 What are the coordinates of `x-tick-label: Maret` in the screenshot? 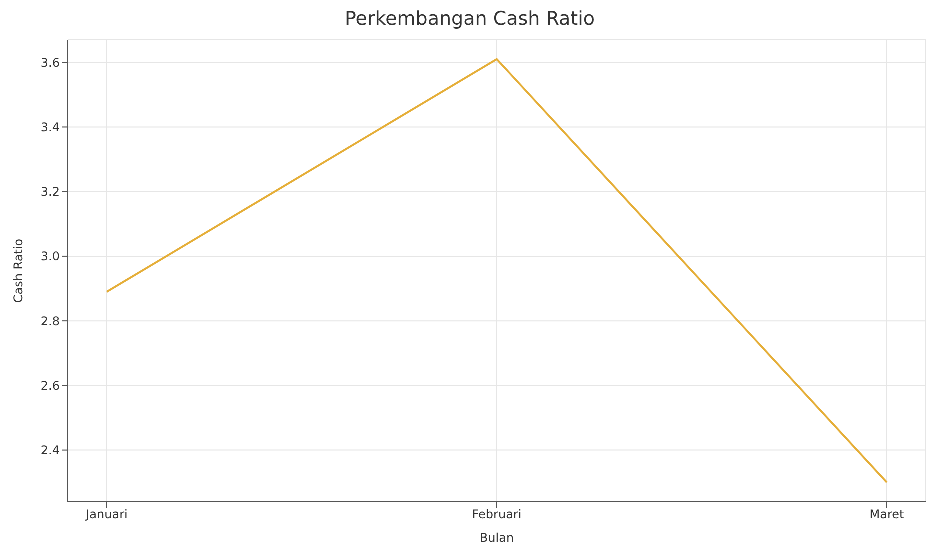 It's located at (887, 515).